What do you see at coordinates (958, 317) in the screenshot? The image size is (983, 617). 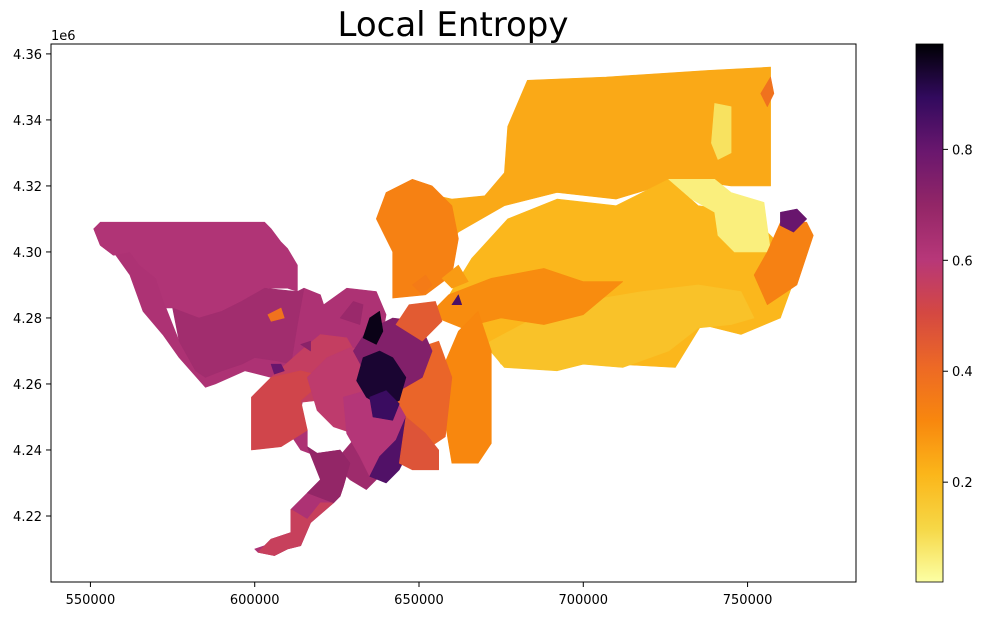 I see `colorbar-ticks: 0.2 0.4 0.6 0.8` at bounding box center [958, 317].